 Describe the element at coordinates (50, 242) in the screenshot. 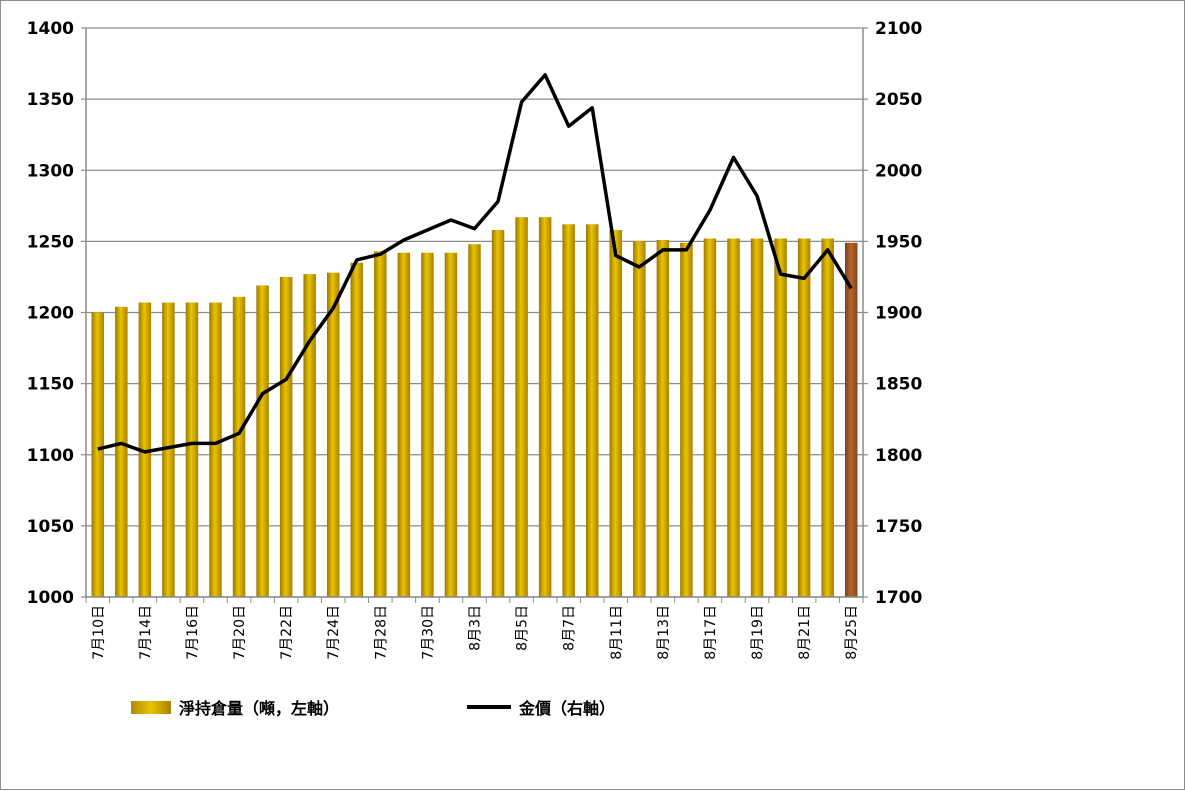

I see `left-axis-tick-label: 1250` at that location.